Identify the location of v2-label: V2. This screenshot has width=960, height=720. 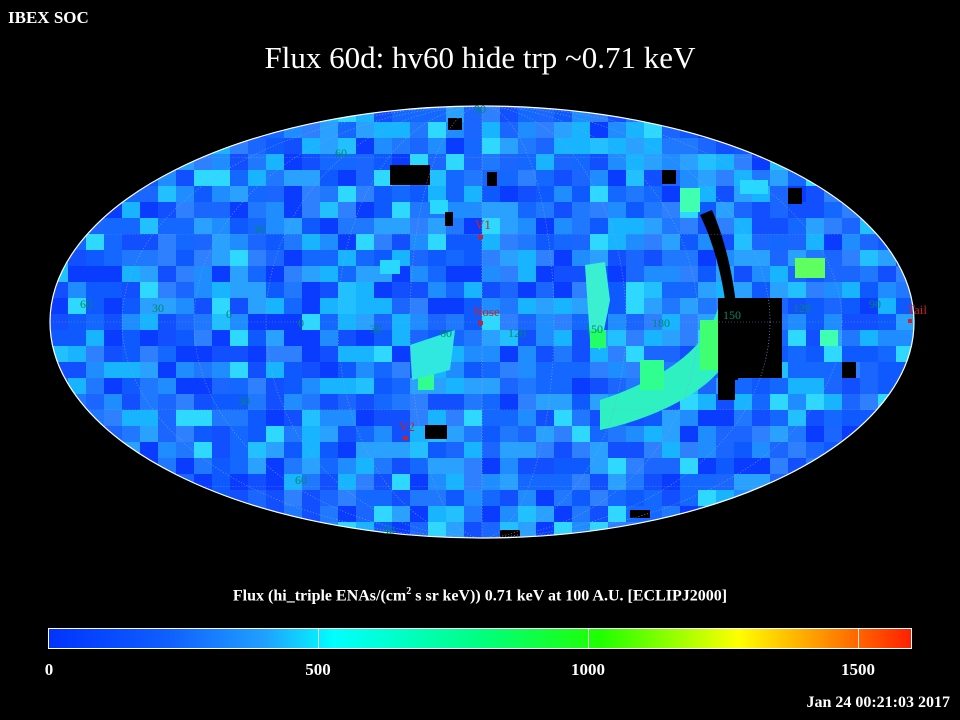
(407, 426).